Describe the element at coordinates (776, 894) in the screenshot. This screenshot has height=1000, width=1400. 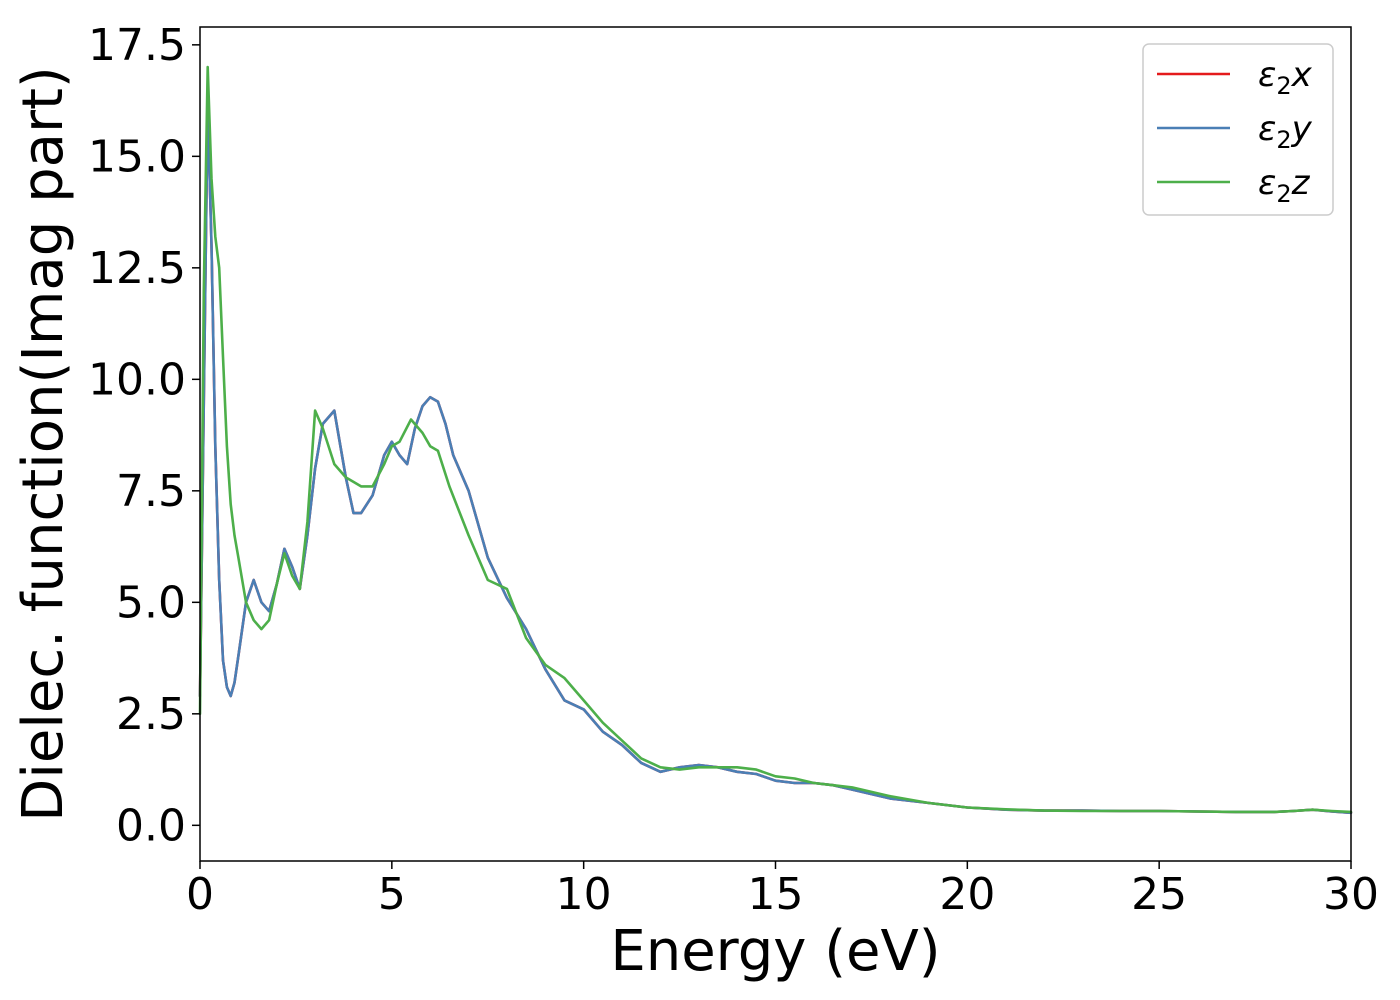
I see `x-tick-label: 15` at that location.